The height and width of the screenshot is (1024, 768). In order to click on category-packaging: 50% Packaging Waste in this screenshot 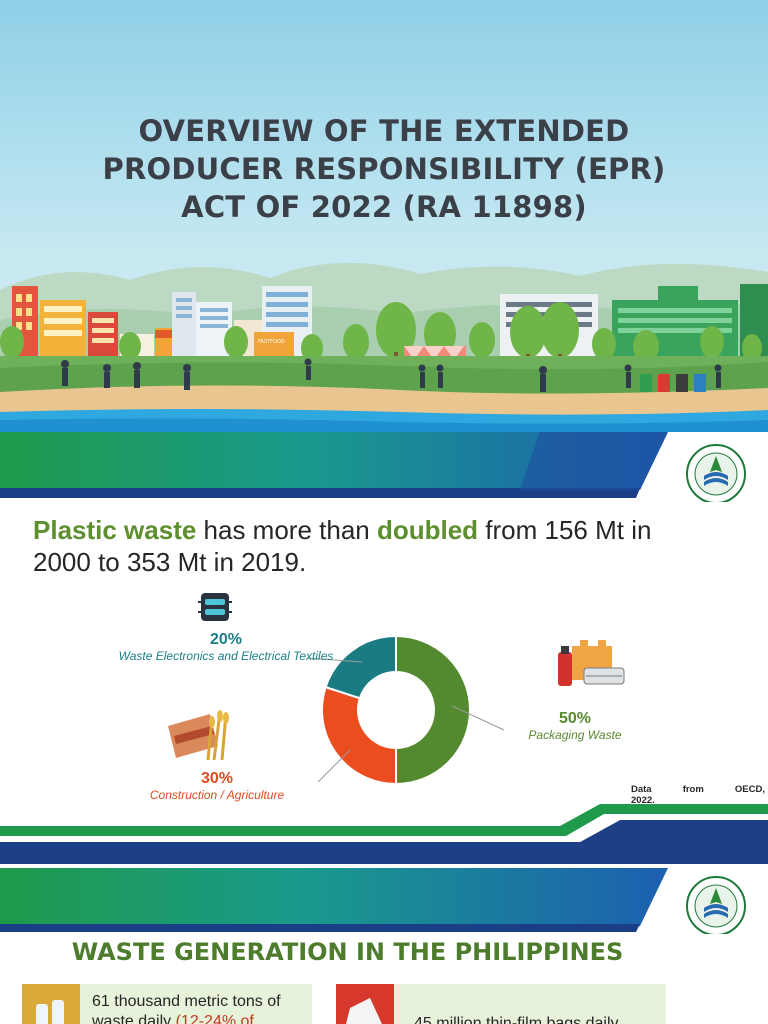, I will do `click(575, 726)`.